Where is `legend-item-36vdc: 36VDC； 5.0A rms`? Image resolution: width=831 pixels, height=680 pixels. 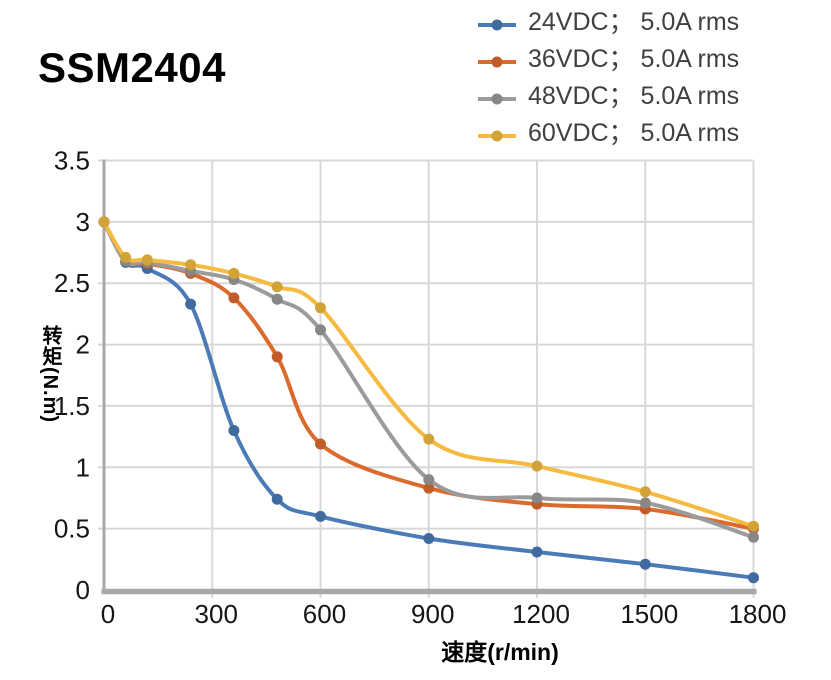
legend-item-36vdc: 36VDC； 5.0A rms is located at coordinates (608, 56).